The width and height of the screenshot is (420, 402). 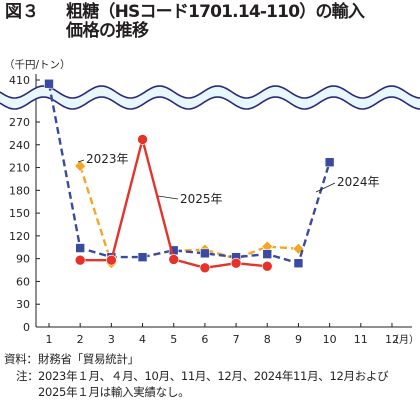 I want to click on axis-break-line-bottom, so click(x=210, y=103).